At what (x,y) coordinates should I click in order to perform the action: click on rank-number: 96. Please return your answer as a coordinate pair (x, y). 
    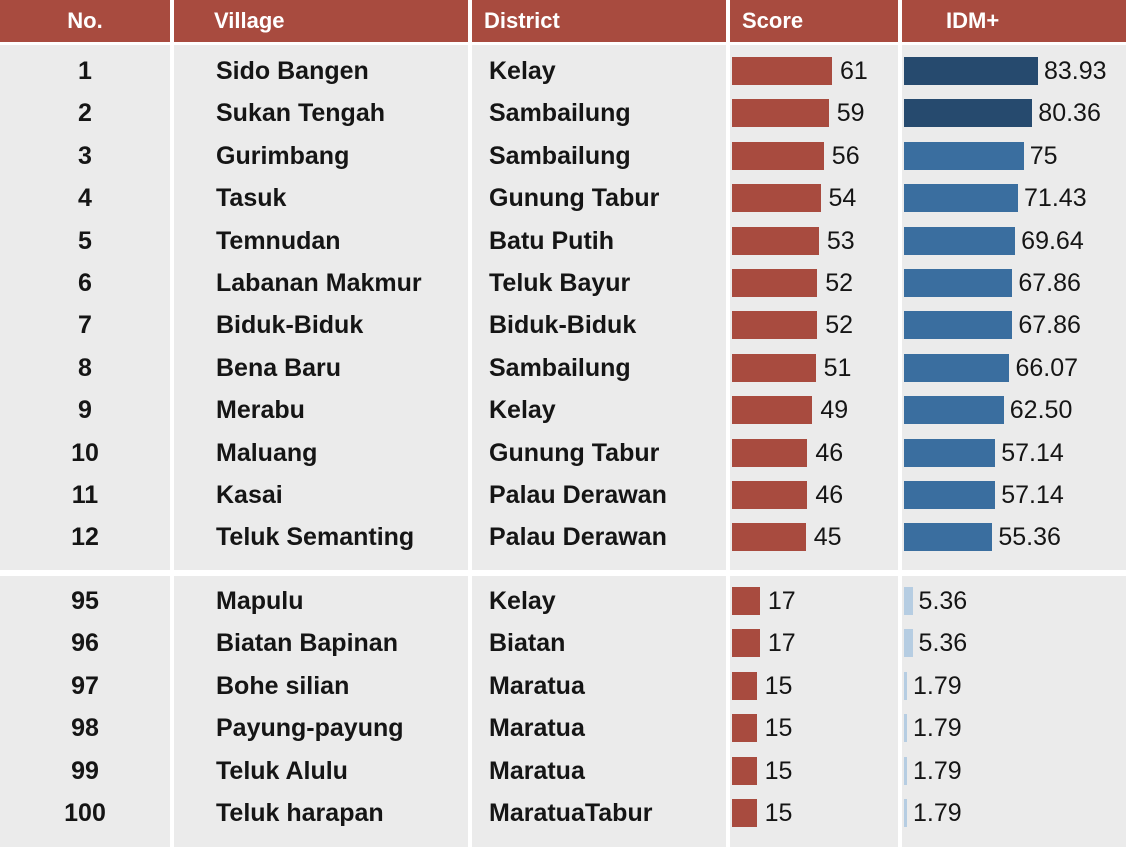
    Looking at the image, I should click on (85, 643).